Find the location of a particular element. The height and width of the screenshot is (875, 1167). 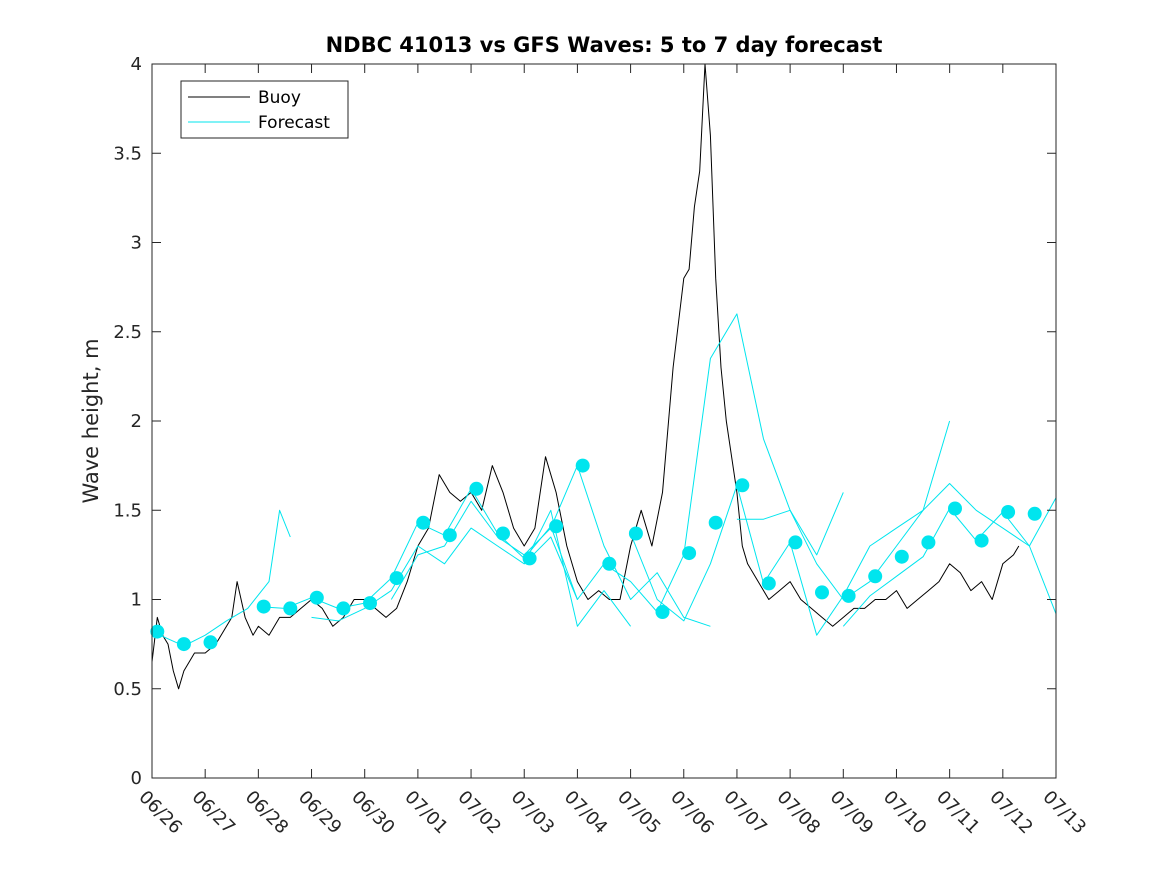

legend: Buoy Forecast is located at coordinates (264, 109).